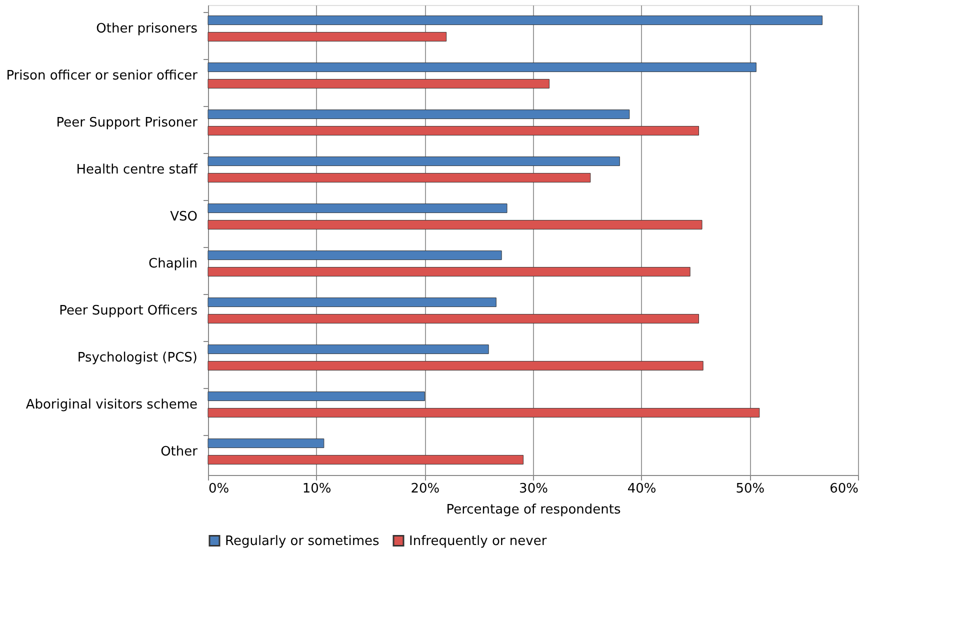  Describe the element at coordinates (750, 489) in the screenshot. I see `x-tick-label: 50%` at that location.